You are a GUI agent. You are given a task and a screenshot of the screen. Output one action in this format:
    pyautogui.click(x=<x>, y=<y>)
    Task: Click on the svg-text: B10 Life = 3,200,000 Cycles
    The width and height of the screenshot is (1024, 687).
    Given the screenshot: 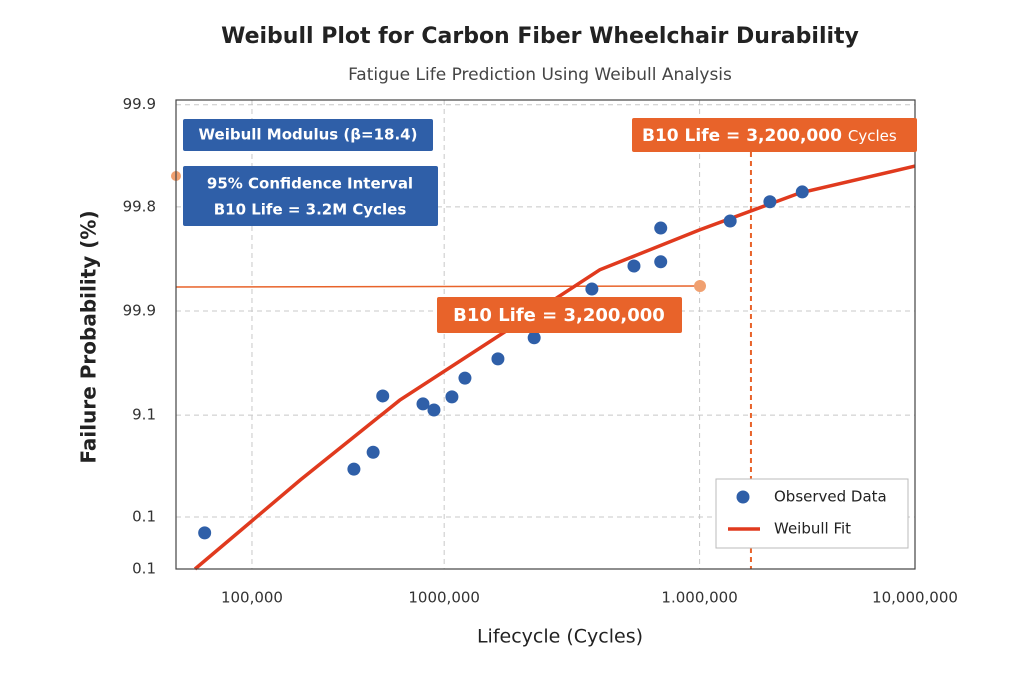 What is the action you would take?
    pyautogui.click(x=769, y=136)
    